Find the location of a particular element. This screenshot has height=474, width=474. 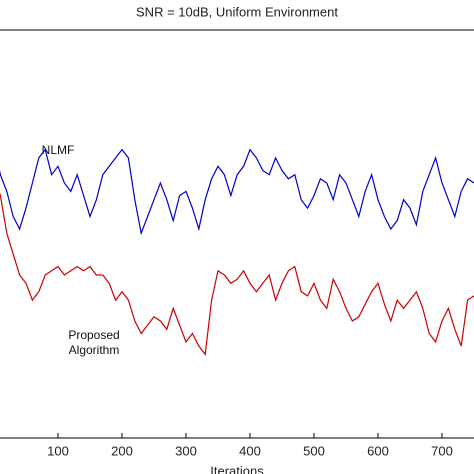

x-tick-label: 300 is located at coordinates (186, 450).